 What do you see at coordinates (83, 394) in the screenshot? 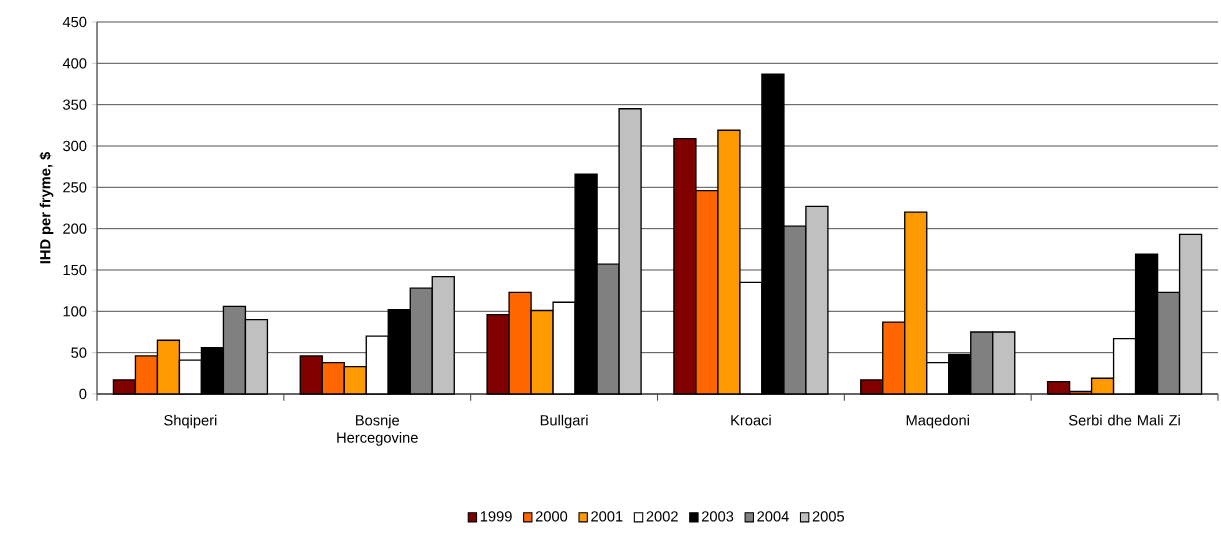
I see `y-tick-label: 0` at bounding box center [83, 394].